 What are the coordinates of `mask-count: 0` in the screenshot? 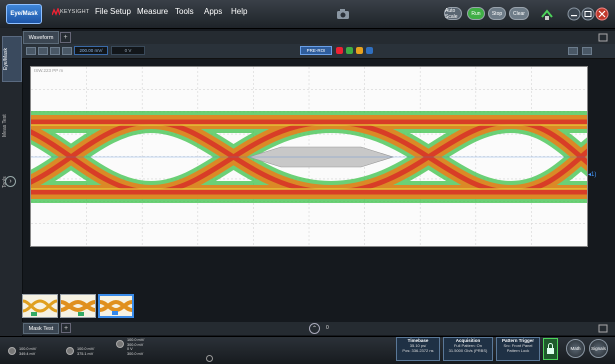 It's located at (327, 328).